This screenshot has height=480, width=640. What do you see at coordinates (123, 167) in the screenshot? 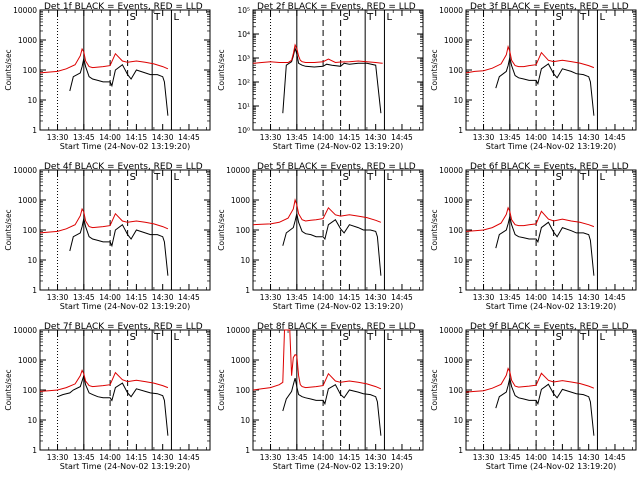
I see `panel-title: Det 4f BLACK = Events, RED = LLD` at bounding box center [123, 167].